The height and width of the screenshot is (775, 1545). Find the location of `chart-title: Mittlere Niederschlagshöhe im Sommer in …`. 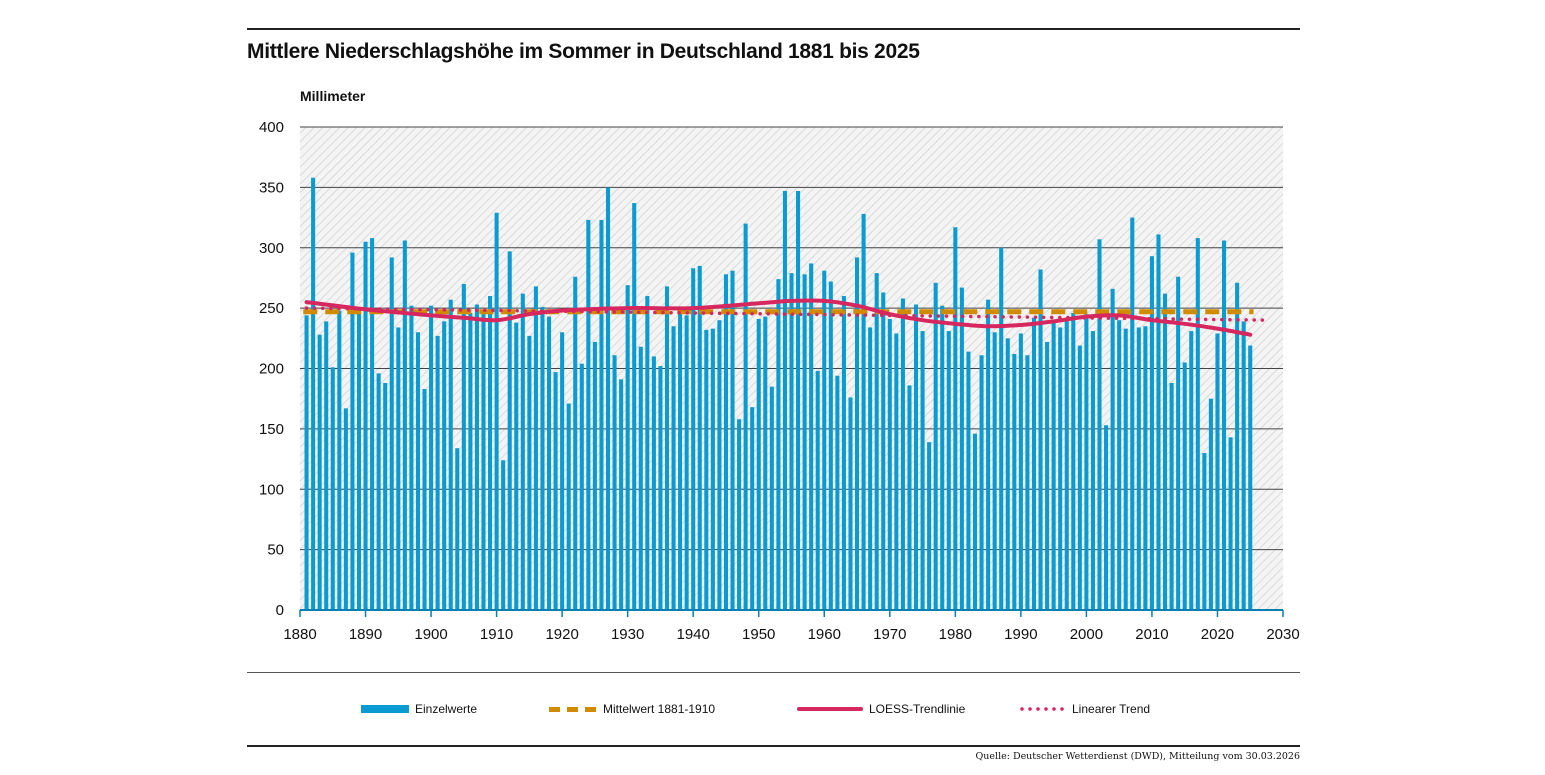

chart-title: Mittlere Niederschlagshöhe im Sommer in … is located at coordinates (583, 51).